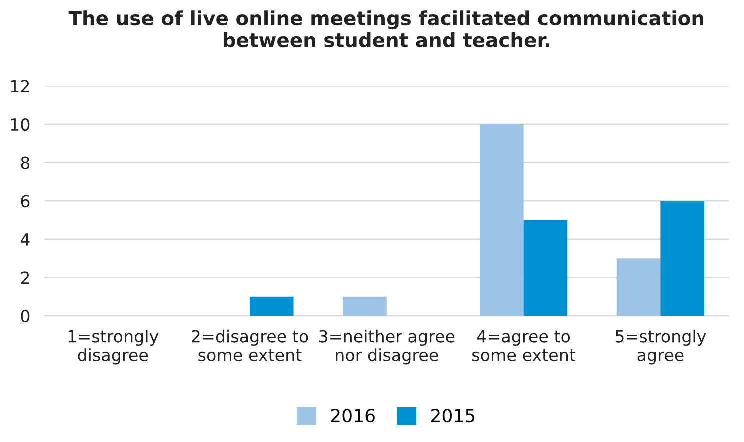 The width and height of the screenshot is (744, 442). Describe the element at coordinates (20, 125) in the screenshot. I see `y-tick-label: 10` at that location.